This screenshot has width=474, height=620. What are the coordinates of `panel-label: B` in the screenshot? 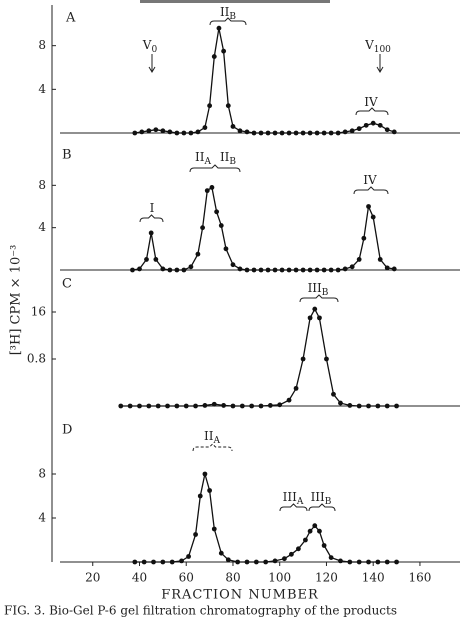 It's located at (67, 155).